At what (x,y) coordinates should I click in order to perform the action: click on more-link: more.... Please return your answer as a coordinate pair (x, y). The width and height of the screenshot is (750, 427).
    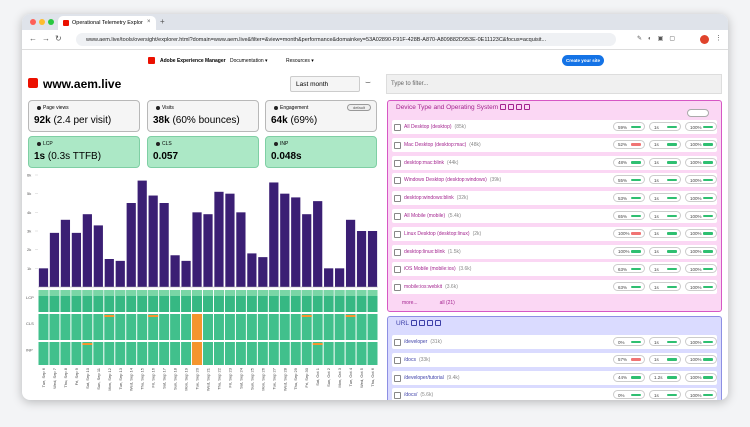
    Looking at the image, I should click on (410, 303).